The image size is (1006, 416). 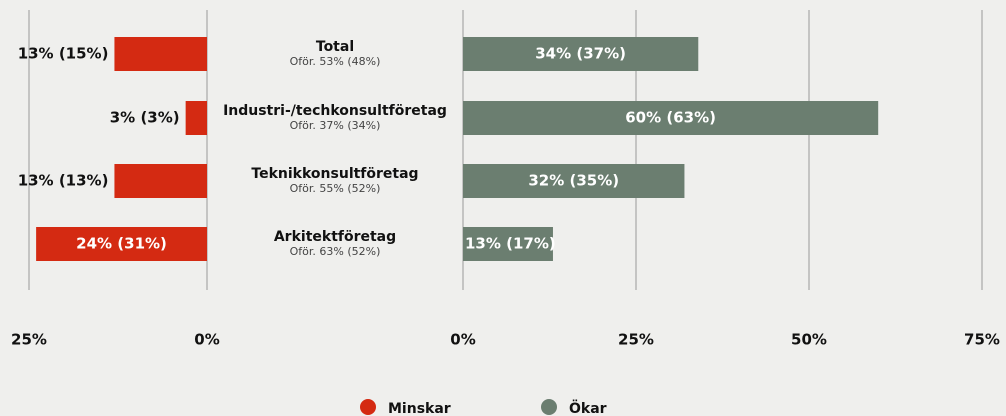 I want to click on value-label: 13% (15%), so click(x=63, y=54).